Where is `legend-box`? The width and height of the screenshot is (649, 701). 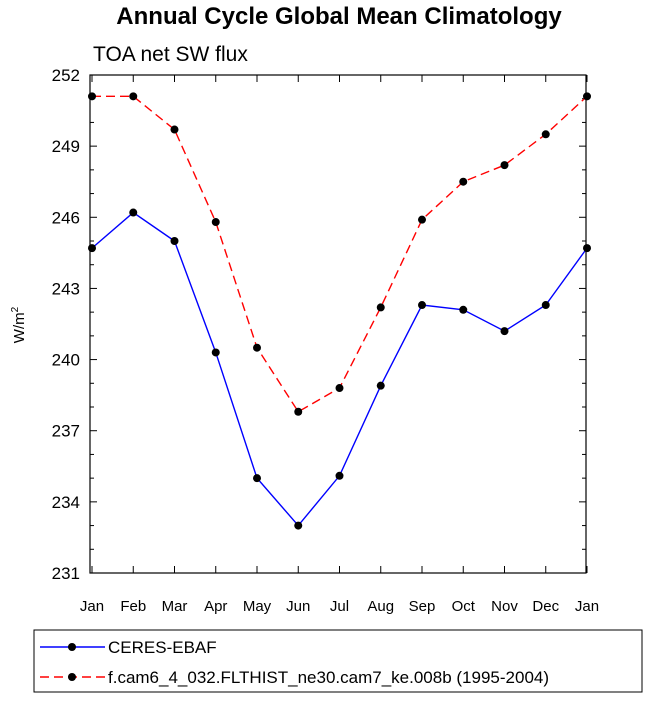
legend-box is located at coordinates (338, 661).